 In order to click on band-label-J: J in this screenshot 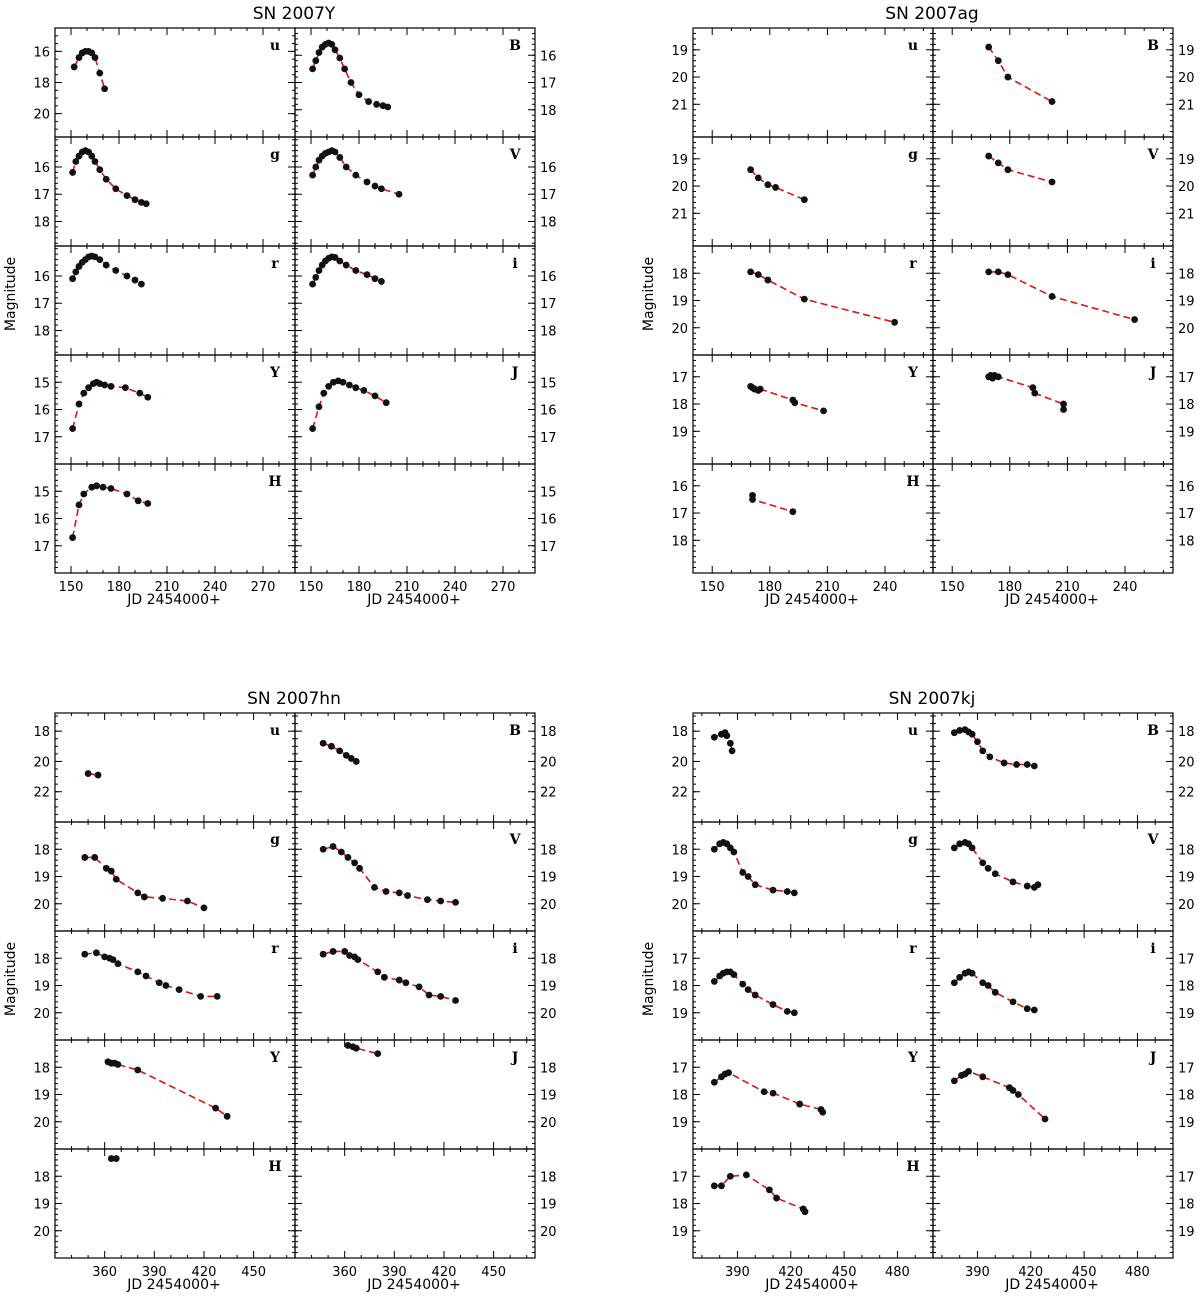, I will do `click(1152, 373)`.